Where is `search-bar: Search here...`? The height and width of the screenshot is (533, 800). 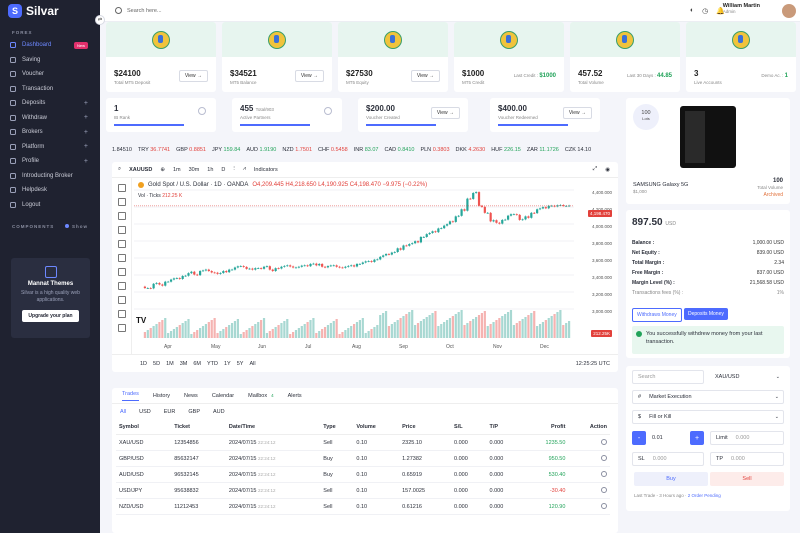 search-bar: Search here... is located at coordinates (138, 10).